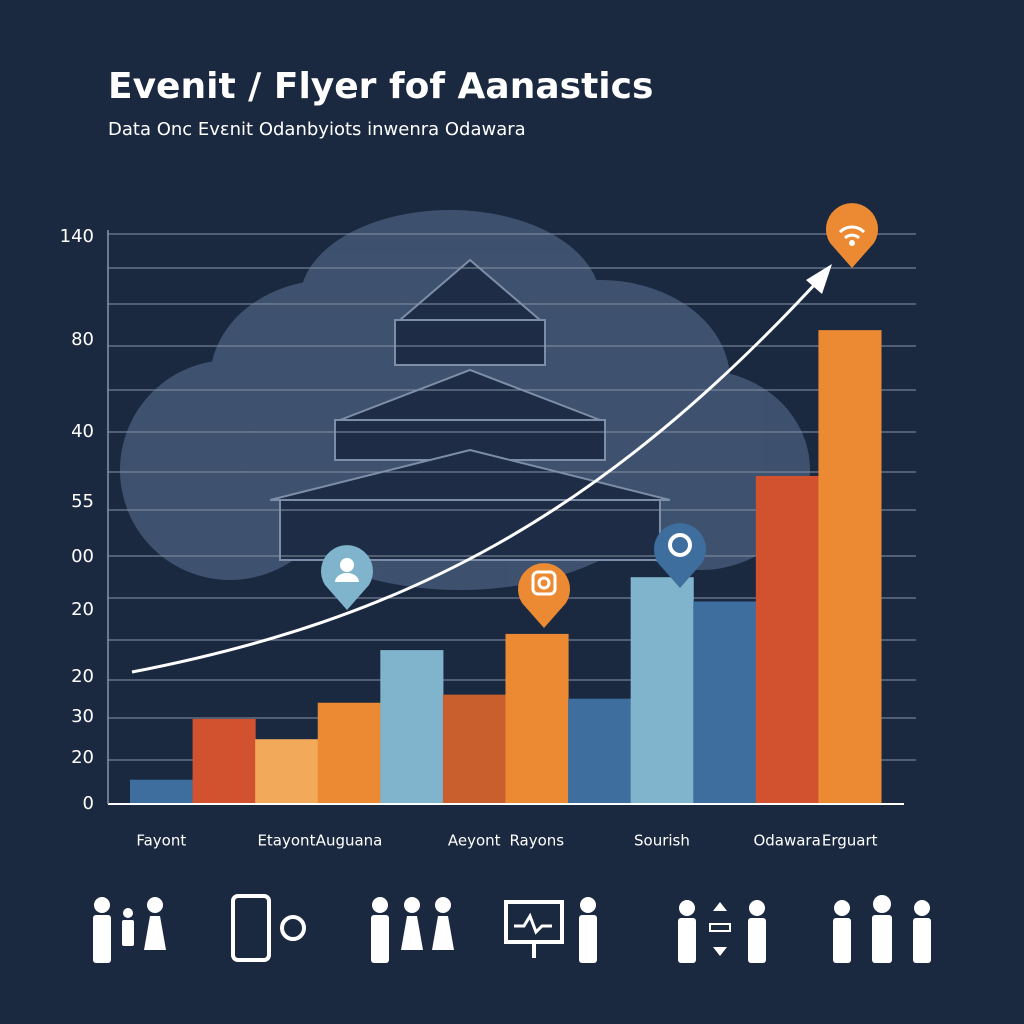  I want to click on arrow-head, so click(819, 279).